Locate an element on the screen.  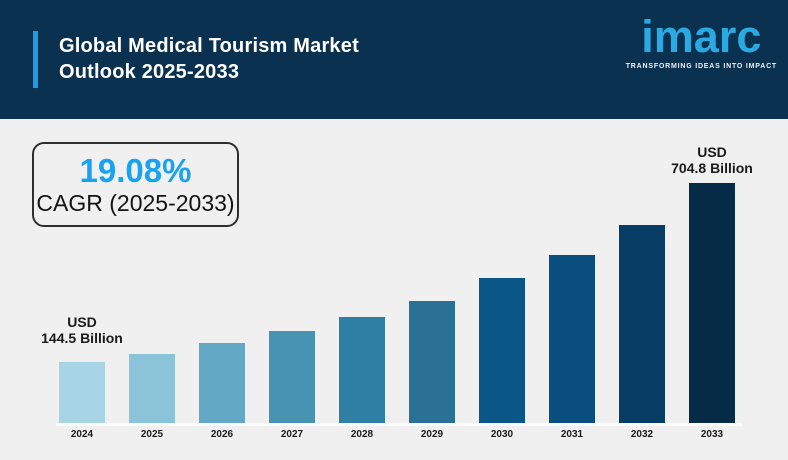
bar-2027 is located at coordinates (292, 377).